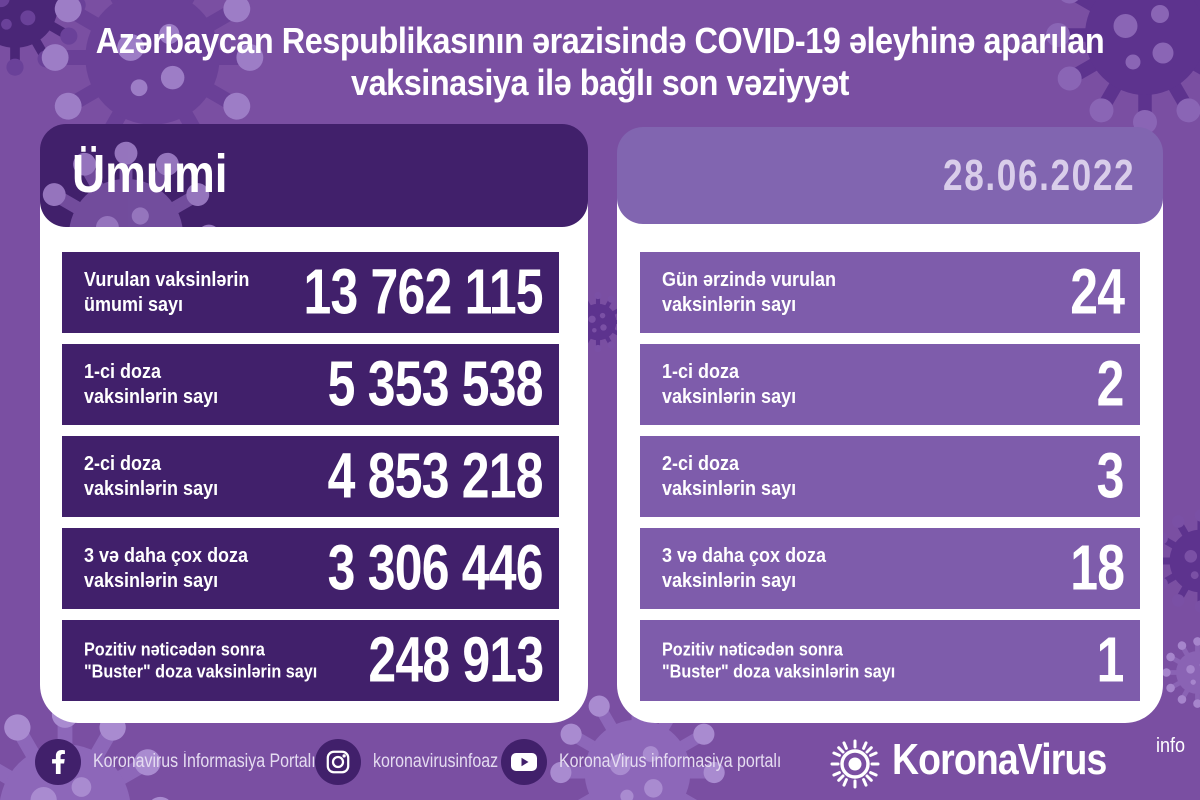  I want to click on instagram-link: koronavirusinfoaz, so click(418, 762).